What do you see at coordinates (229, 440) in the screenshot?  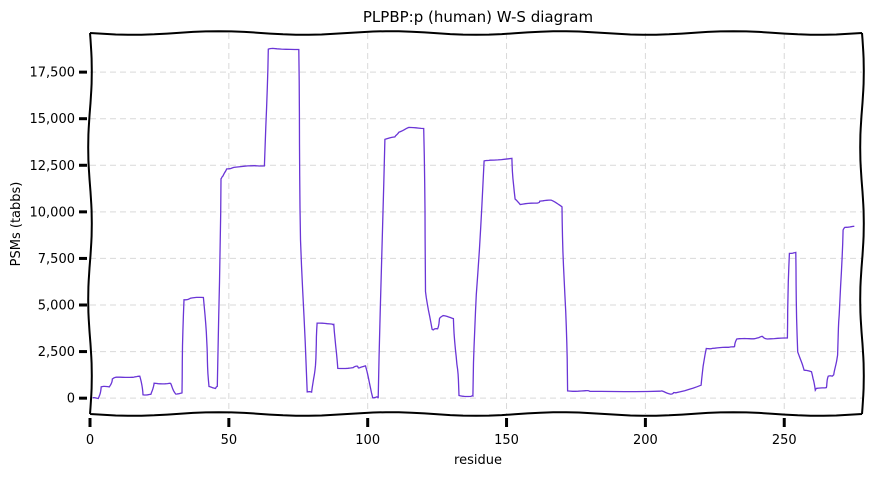 I see `x-tick-label: 50` at bounding box center [229, 440].